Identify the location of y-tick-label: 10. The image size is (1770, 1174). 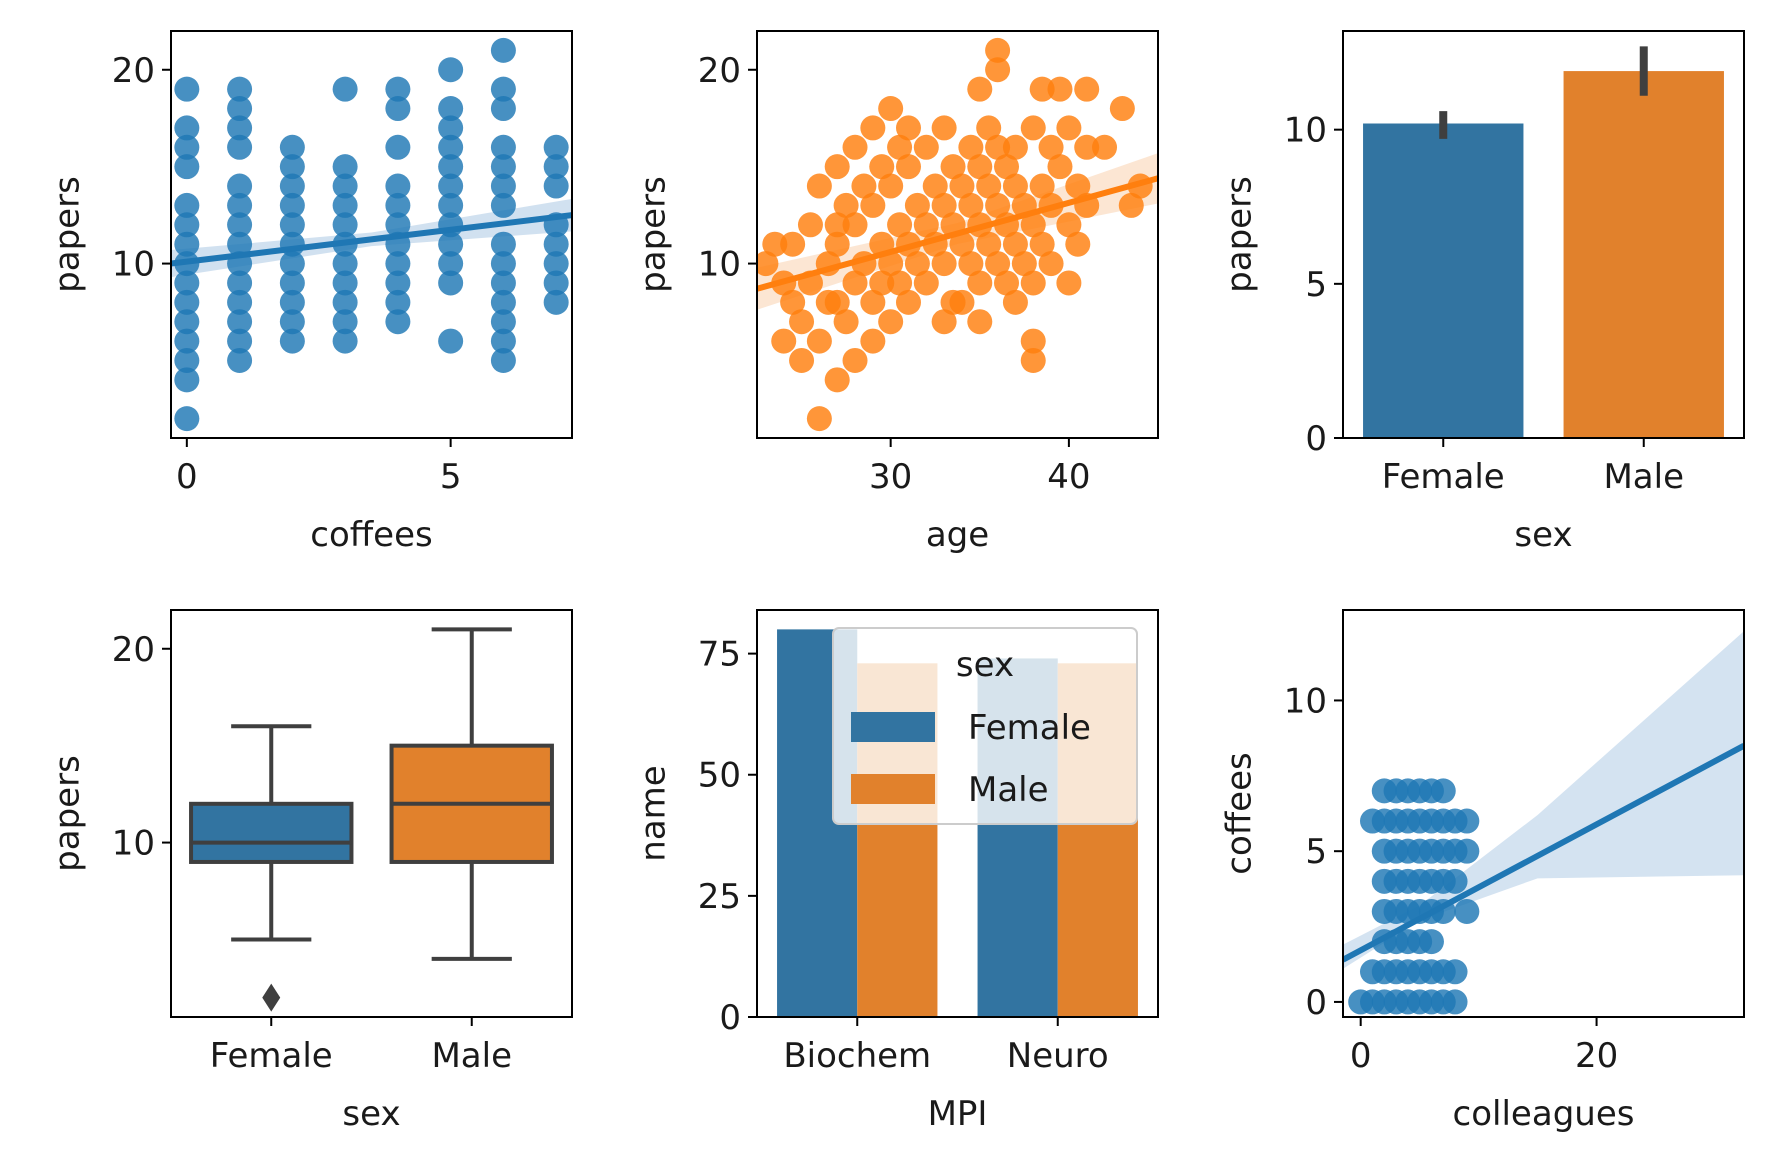
(1305, 701).